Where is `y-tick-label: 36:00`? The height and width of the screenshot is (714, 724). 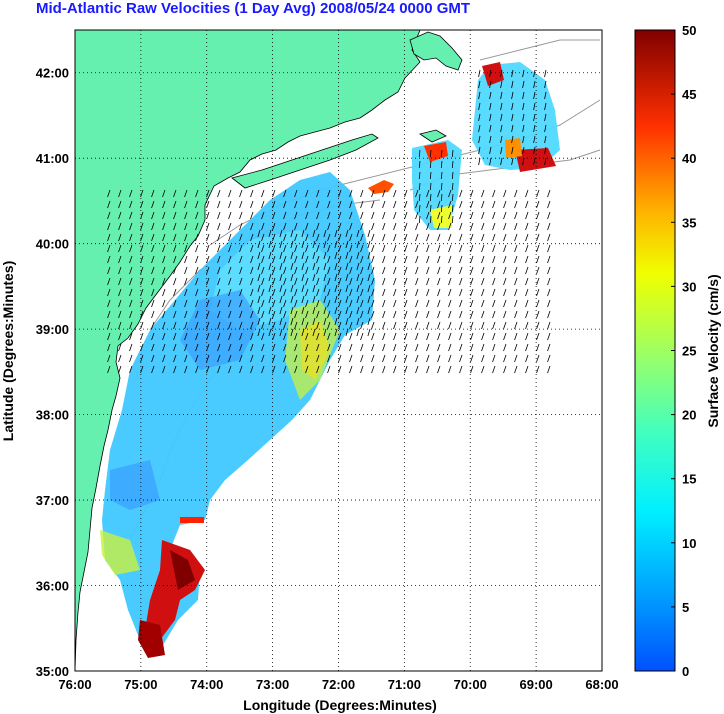 y-tick-label: 36:00 is located at coordinates (52, 586).